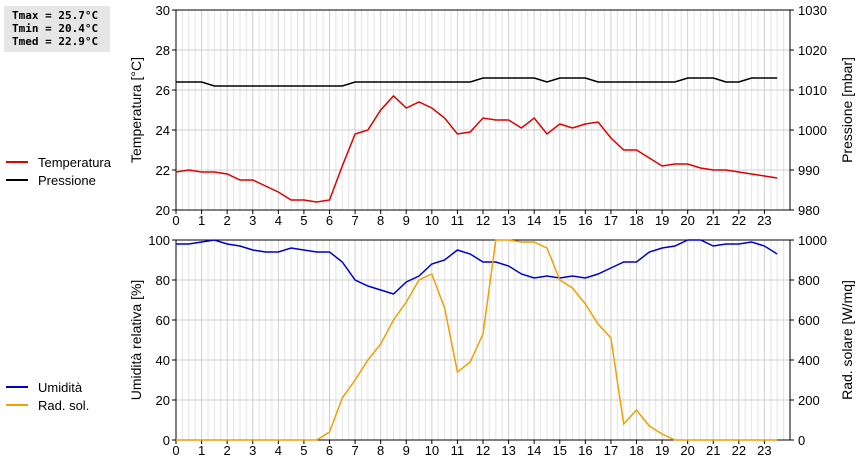 The width and height of the screenshot is (860, 460). Describe the element at coordinates (847, 340) in the screenshot. I see `y2-axis-label: Rad. solare [W/mq]` at that location.